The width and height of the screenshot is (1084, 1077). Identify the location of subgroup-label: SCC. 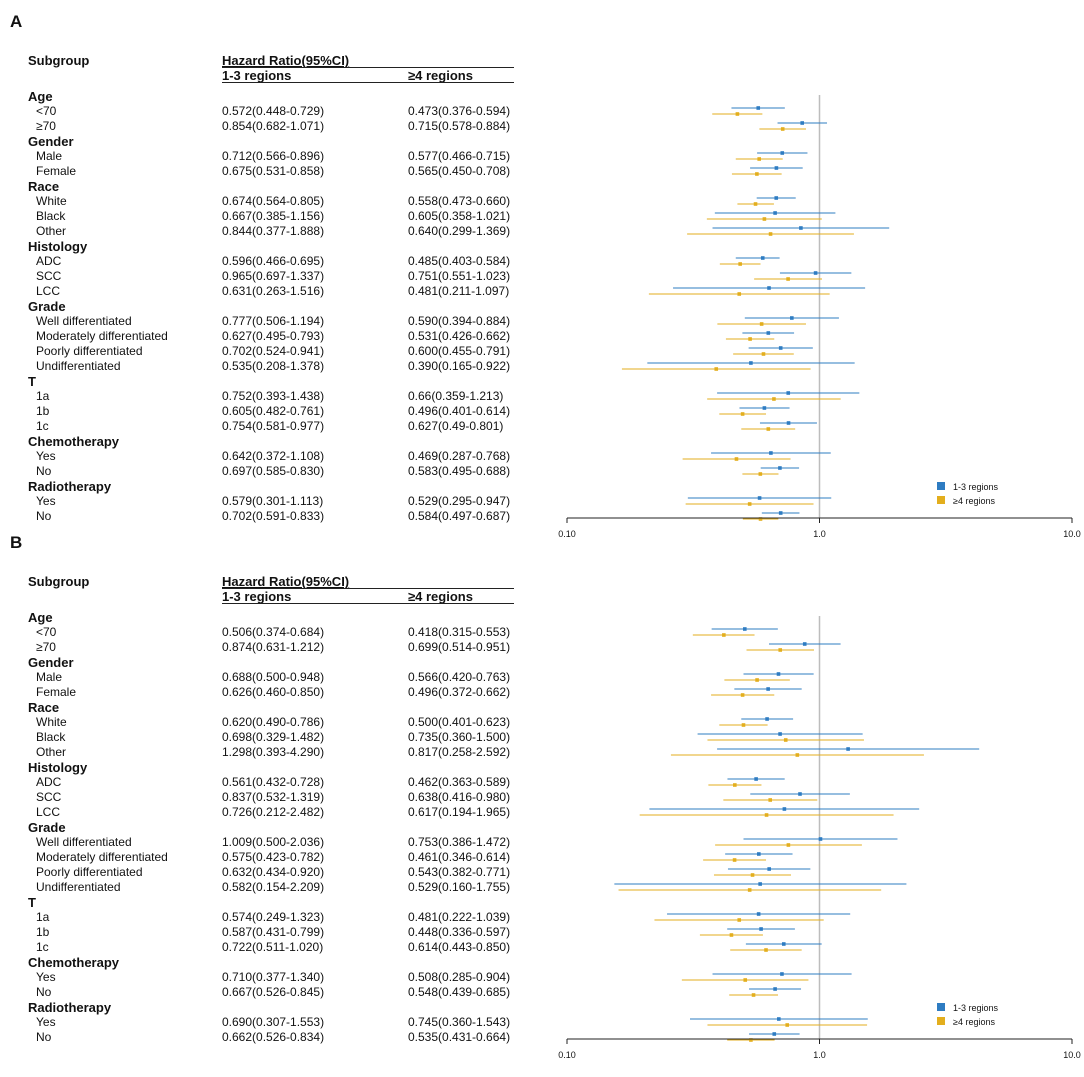
(49, 276).